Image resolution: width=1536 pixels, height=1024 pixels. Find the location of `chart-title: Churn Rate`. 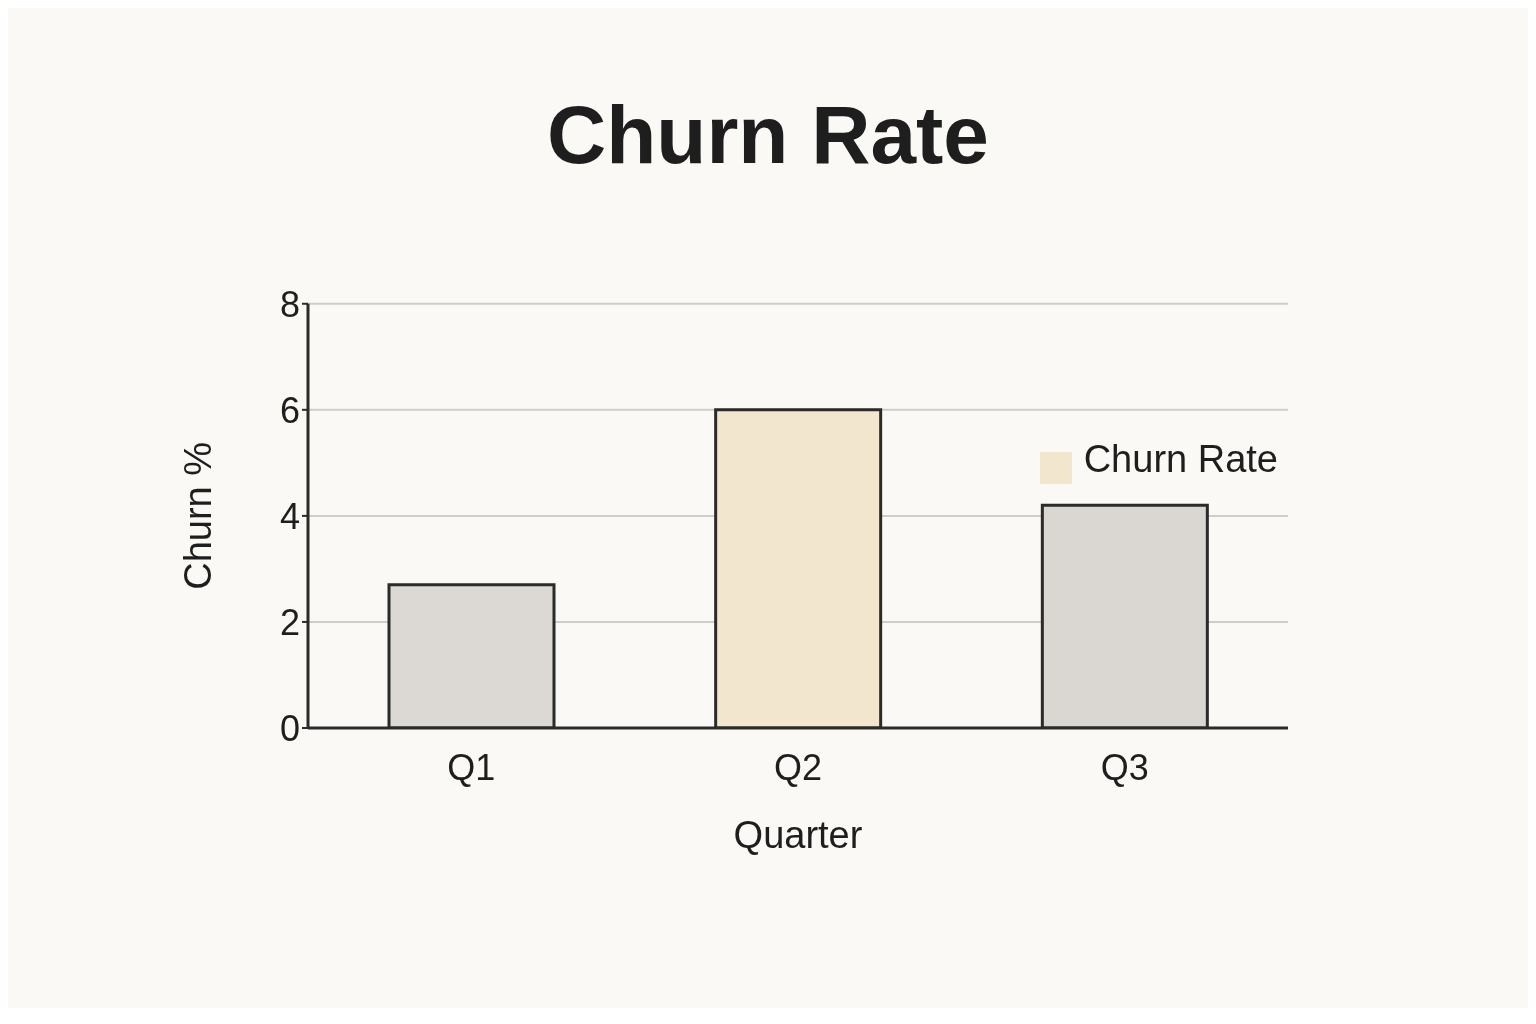

chart-title: Churn Rate is located at coordinates (768, 135).